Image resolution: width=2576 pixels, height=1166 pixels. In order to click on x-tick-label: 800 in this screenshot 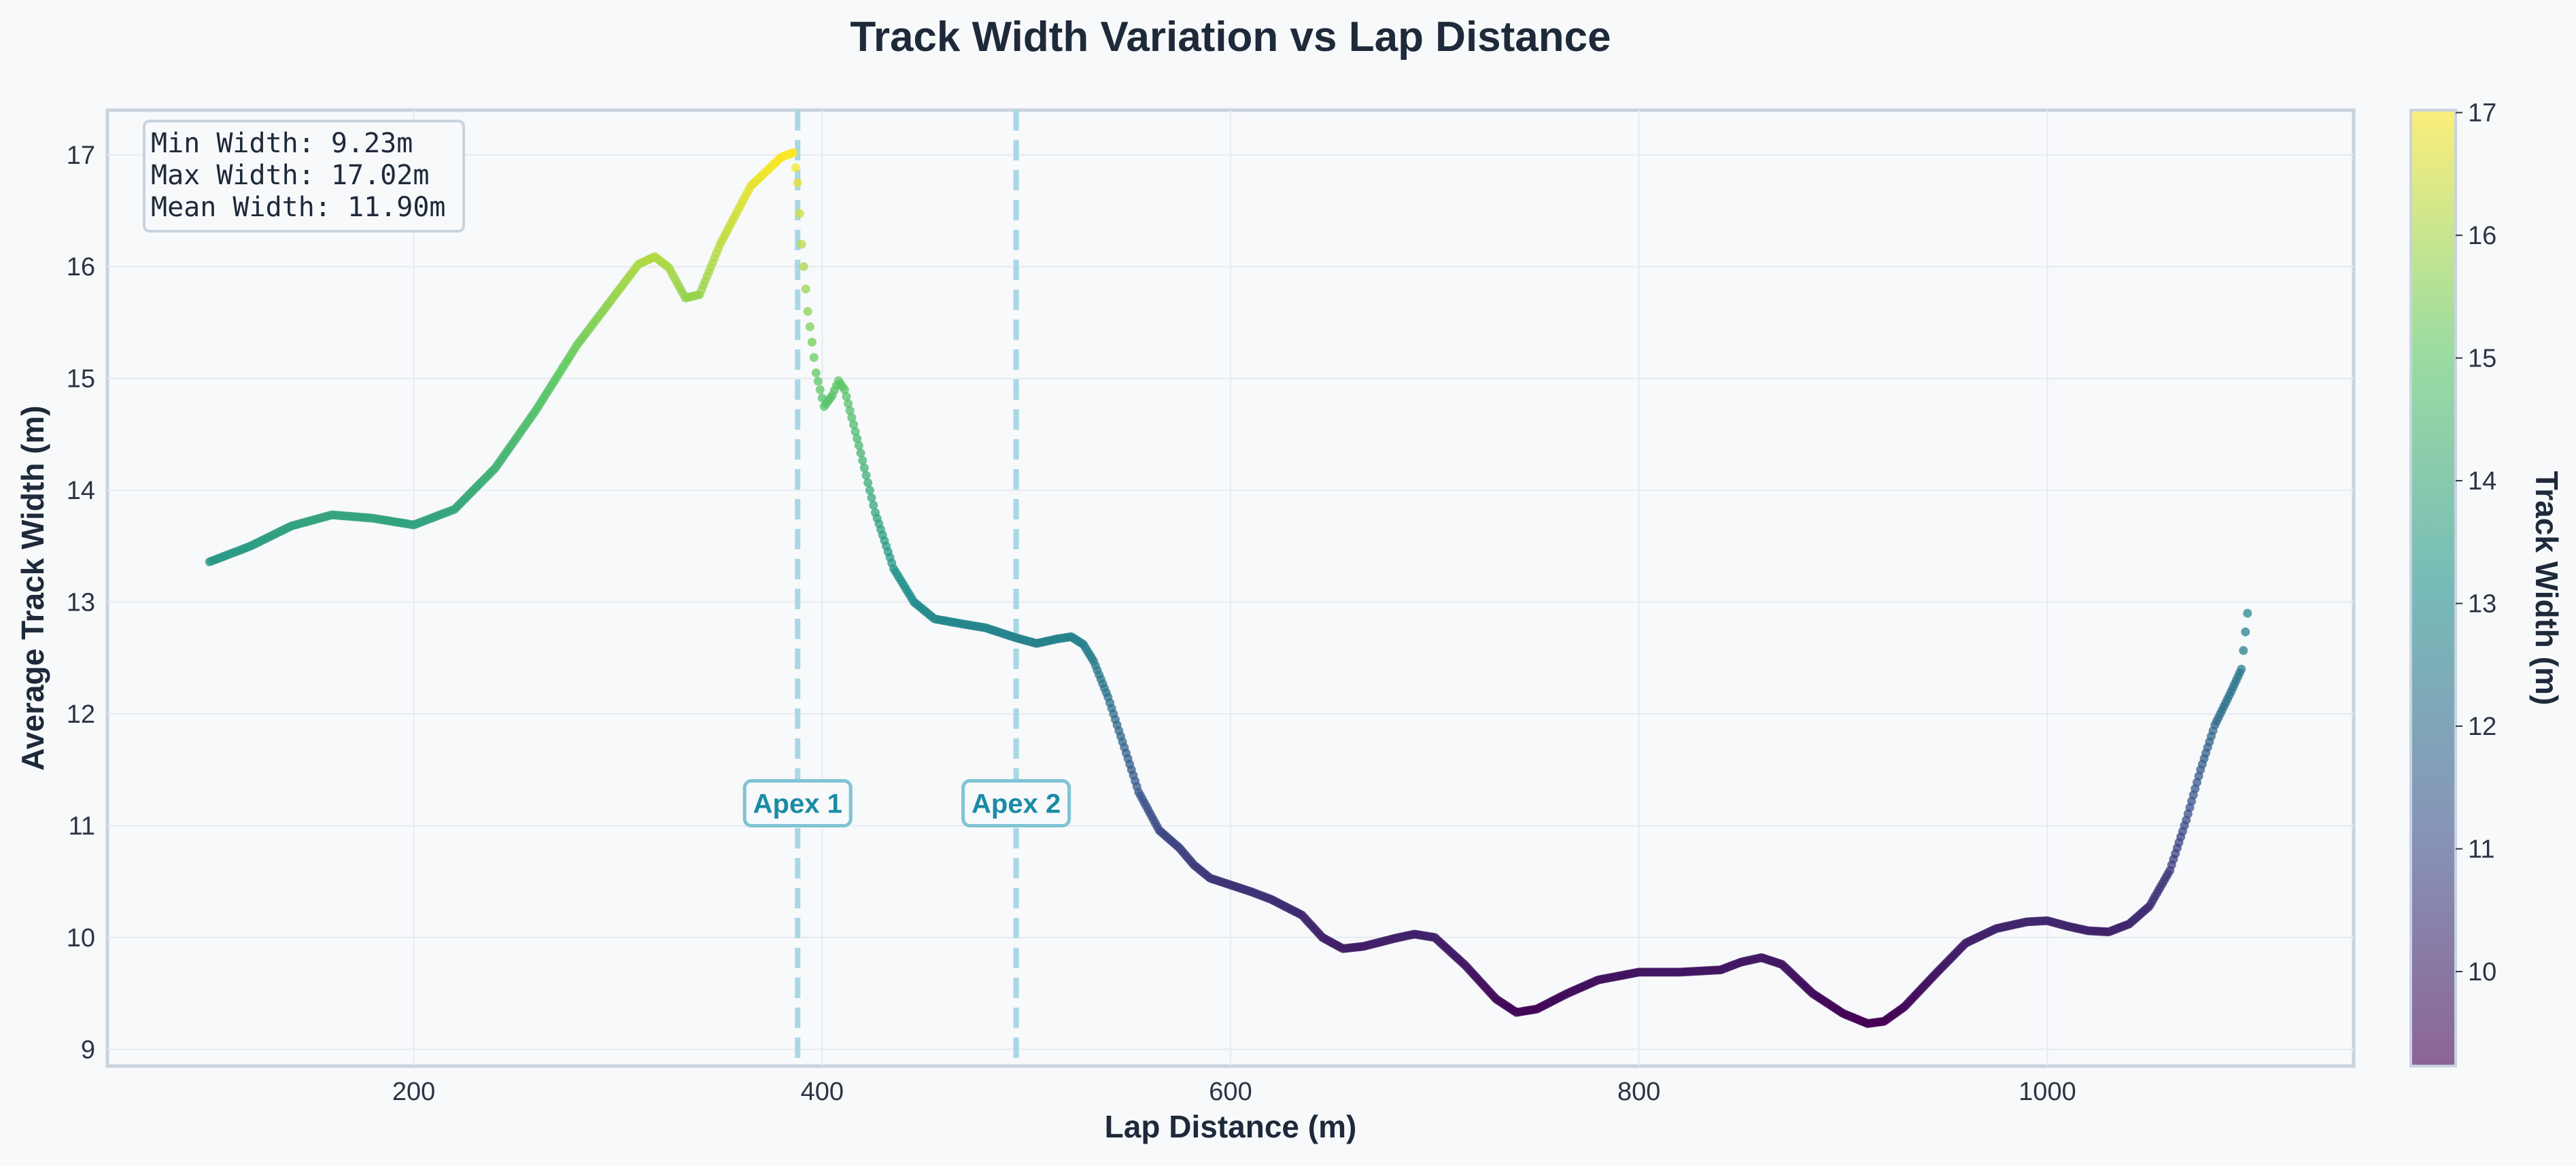, I will do `click(1638, 1092)`.